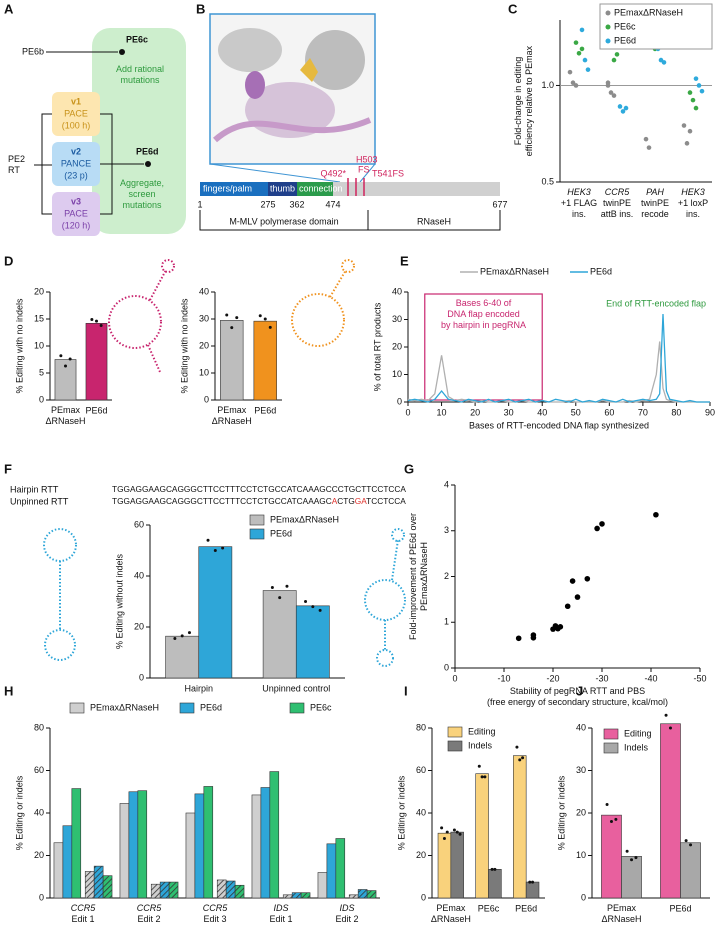 The height and width of the screenshot is (934, 720). What do you see at coordinates (404, 260) in the screenshot?
I see `panel-letter: E` at bounding box center [404, 260].